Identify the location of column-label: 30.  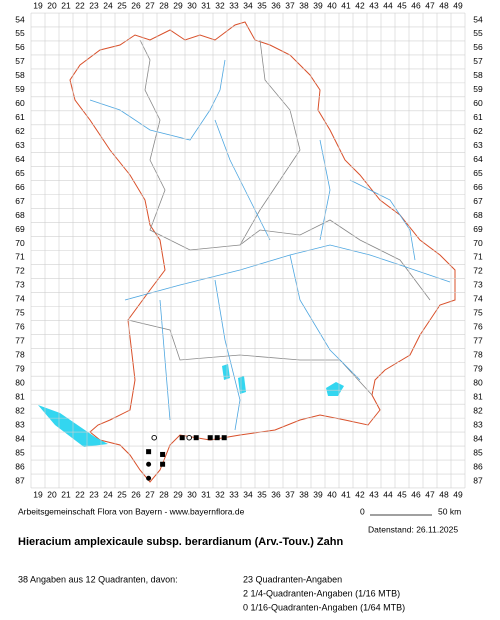
(192, 494).